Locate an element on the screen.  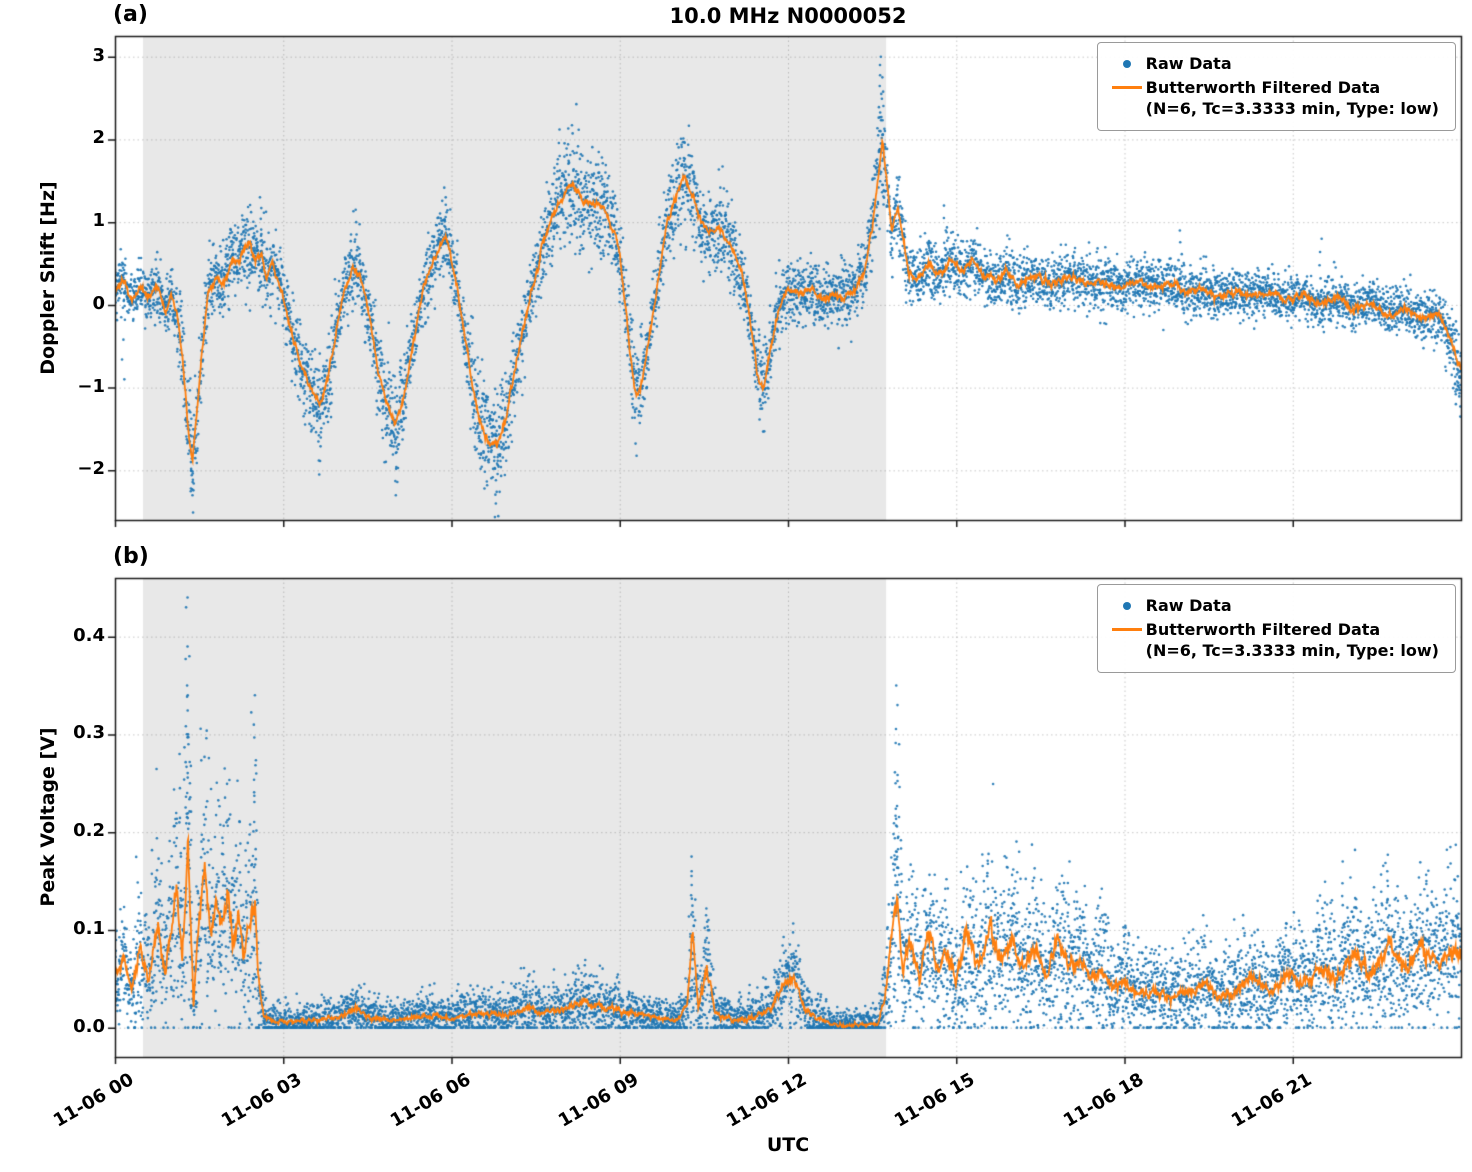
y-tick-label: 0.4 is located at coordinates (89, 635).